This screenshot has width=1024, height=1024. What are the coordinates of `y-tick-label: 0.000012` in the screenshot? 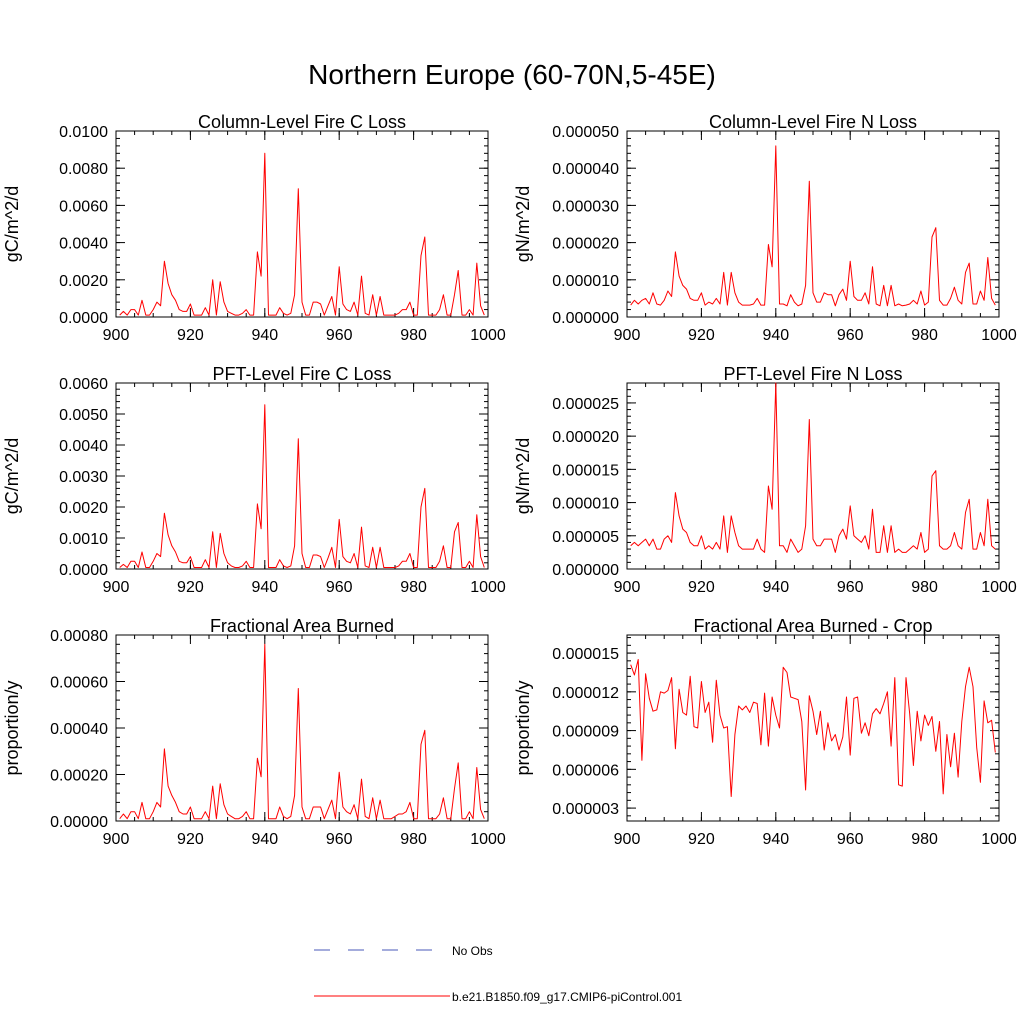 It's located at (585, 693).